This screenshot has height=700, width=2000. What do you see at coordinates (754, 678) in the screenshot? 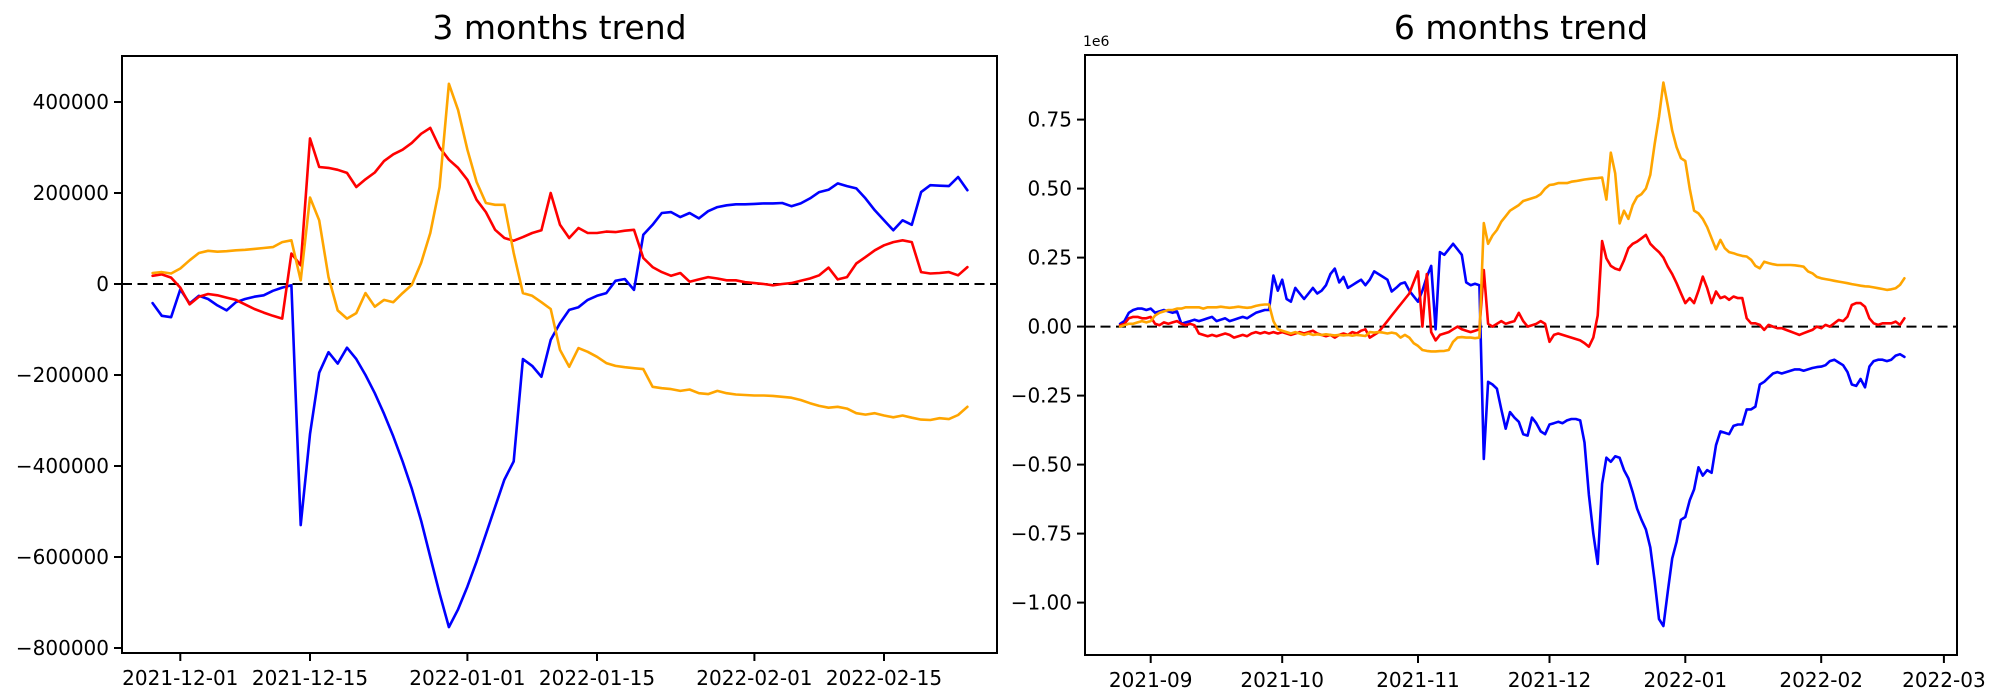
I see `svg-text: 2022-02-01` at bounding box center [754, 678].